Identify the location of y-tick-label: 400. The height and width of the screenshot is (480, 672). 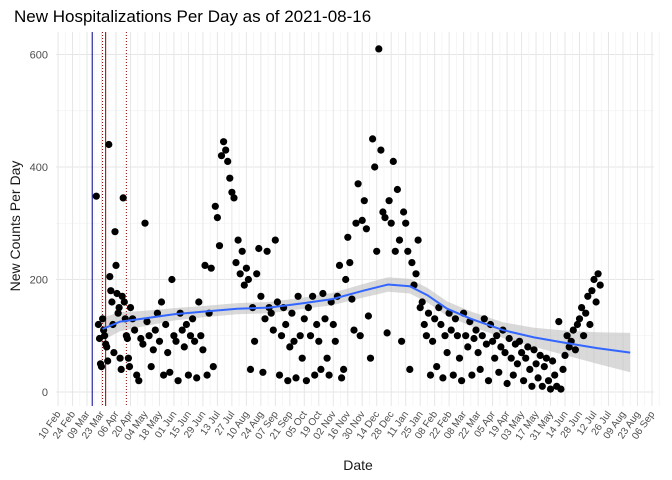
(39, 168).